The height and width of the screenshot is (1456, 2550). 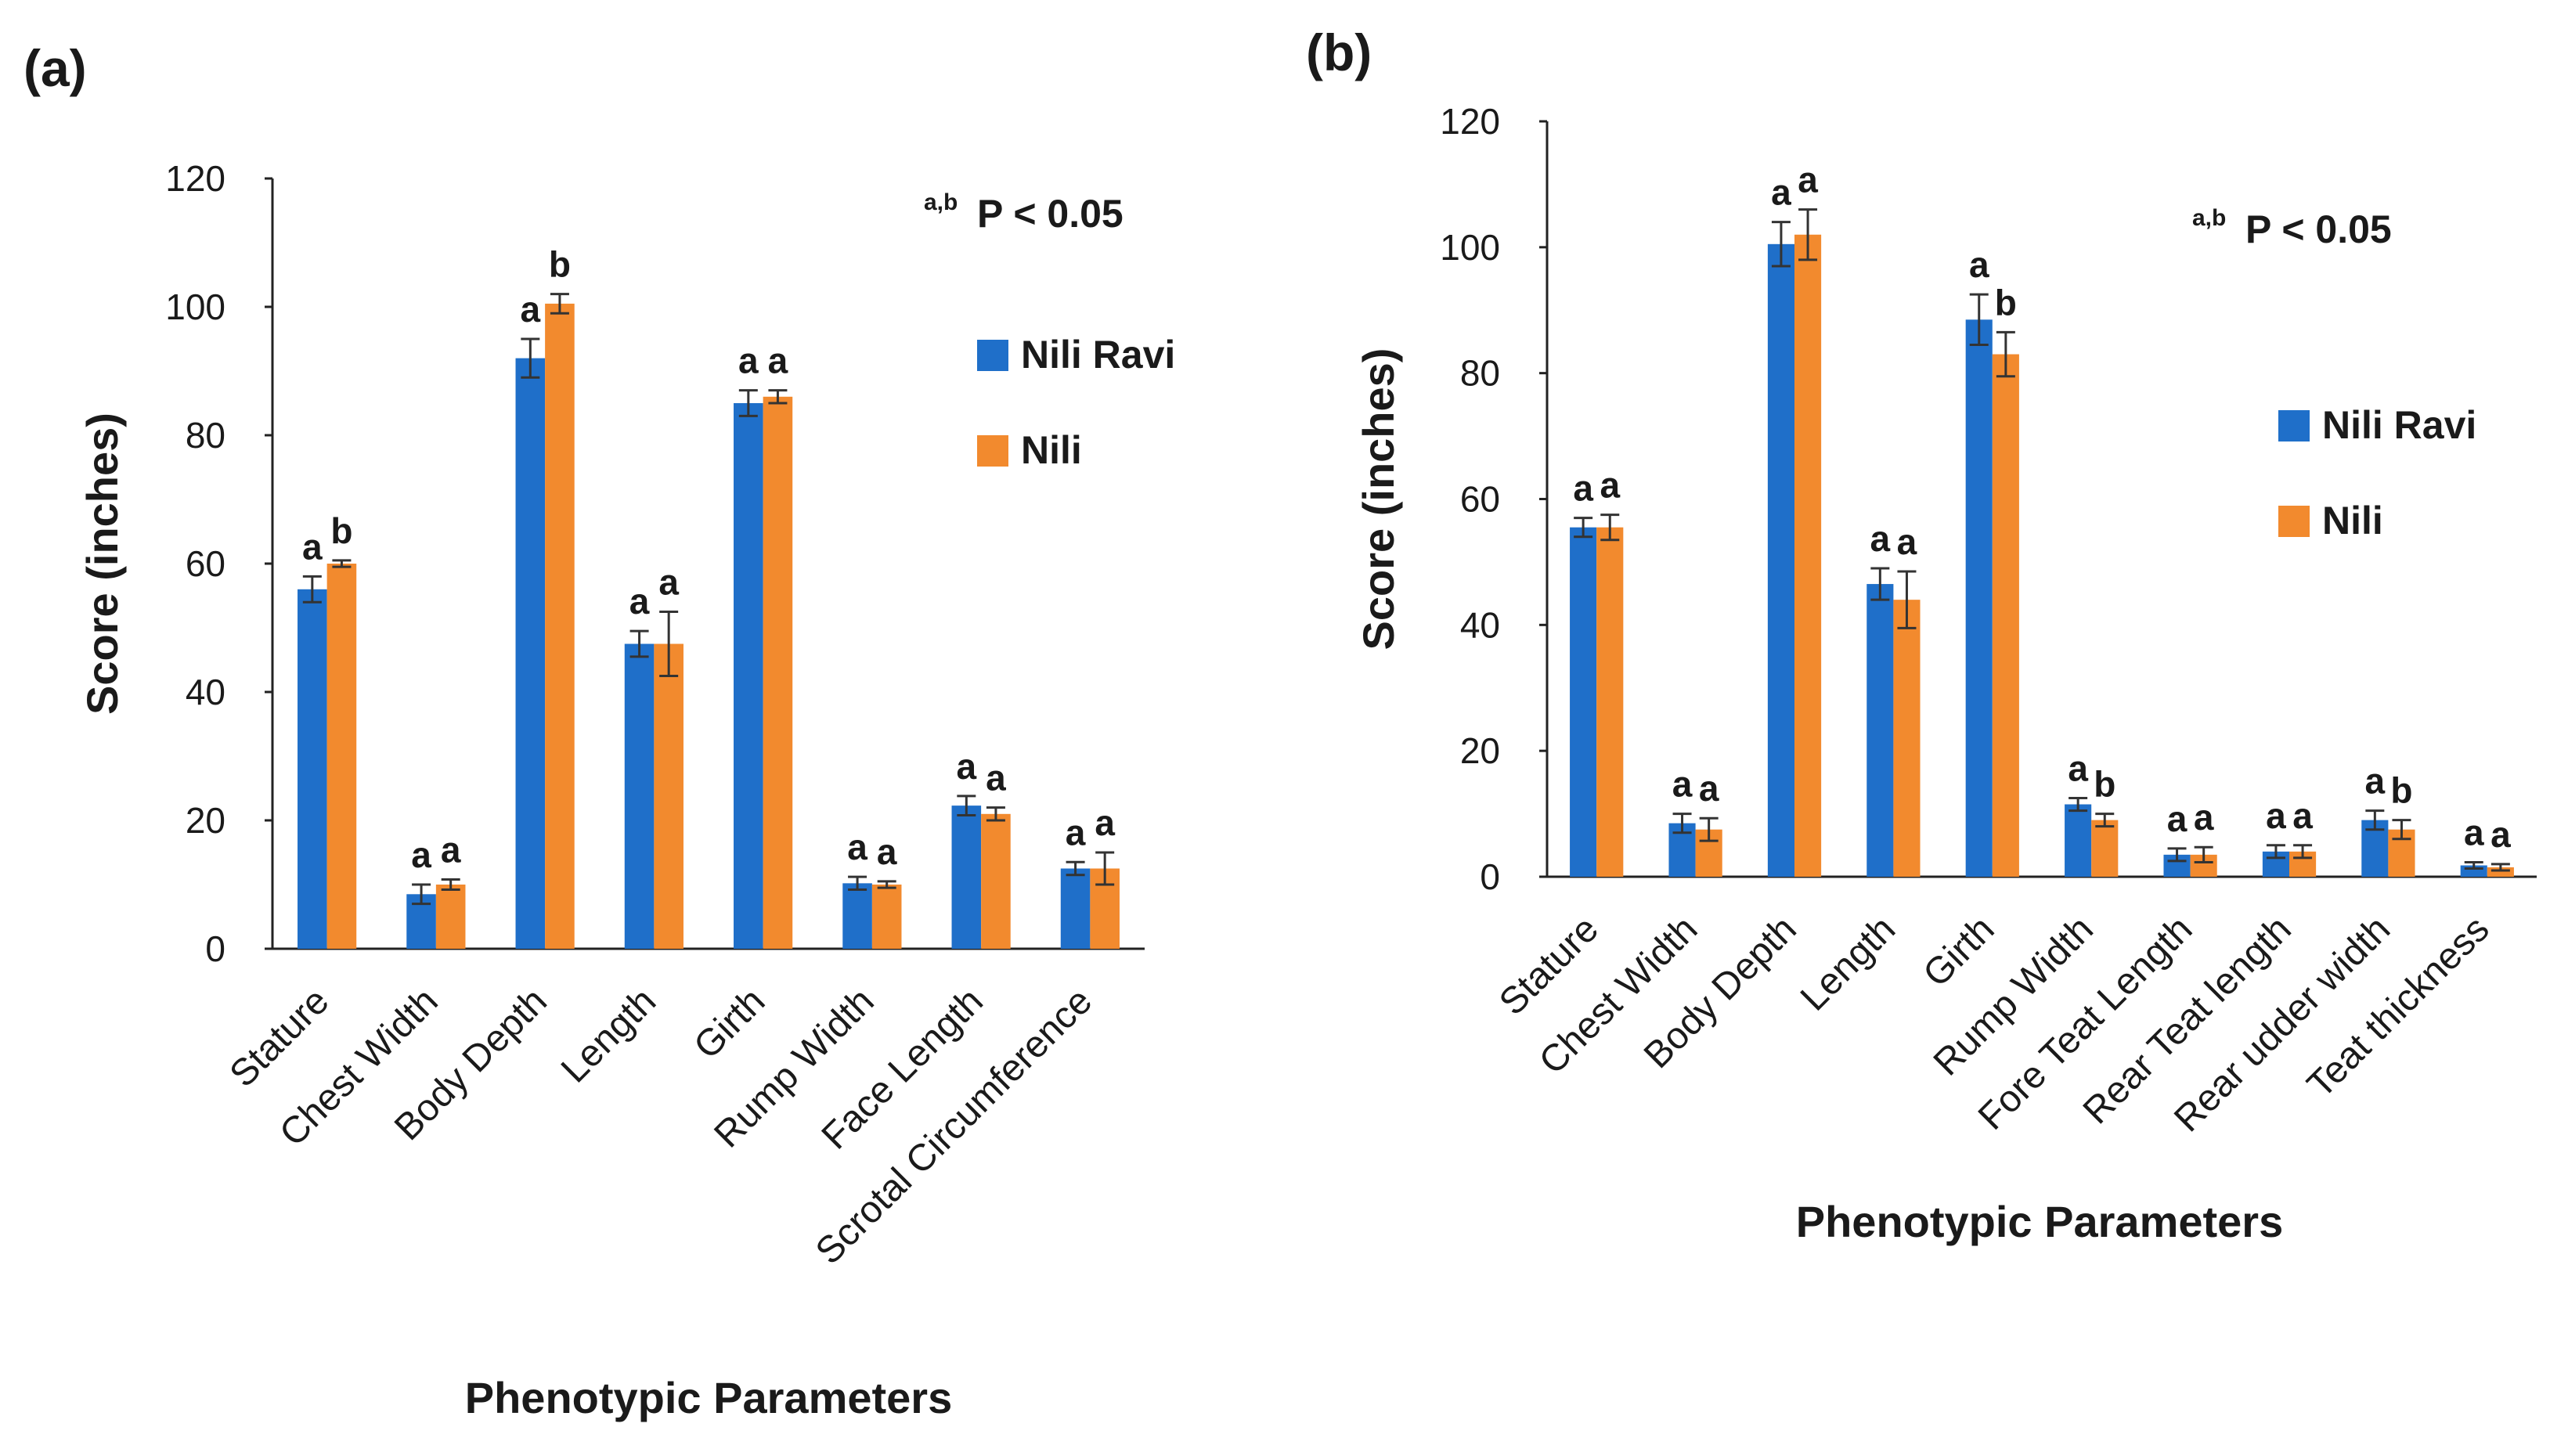 What do you see at coordinates (2398, 1007) in the screenshot?
I see `x-tick-label: Teat thickness` at bounding box center [2398, 1007].